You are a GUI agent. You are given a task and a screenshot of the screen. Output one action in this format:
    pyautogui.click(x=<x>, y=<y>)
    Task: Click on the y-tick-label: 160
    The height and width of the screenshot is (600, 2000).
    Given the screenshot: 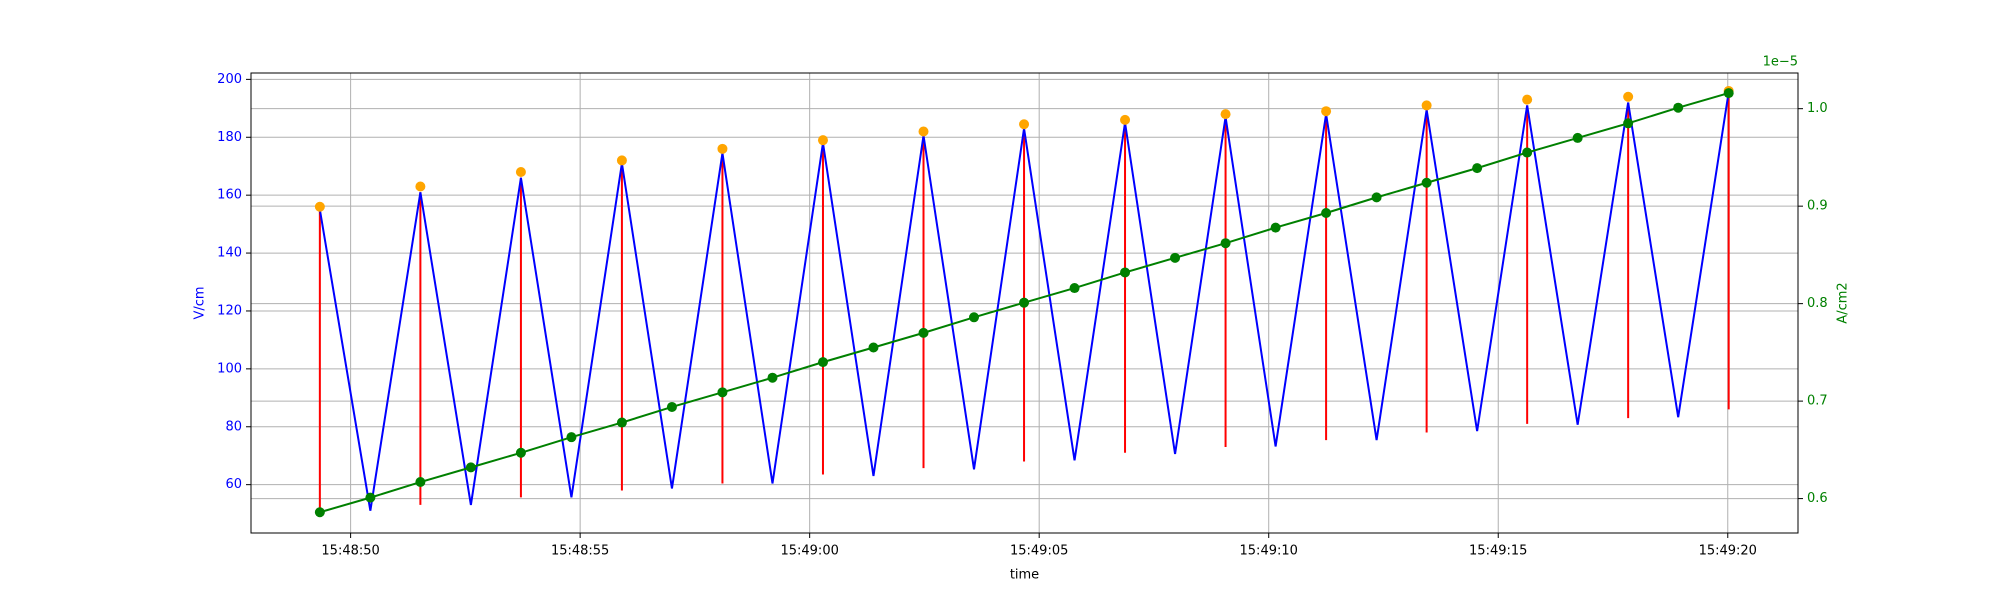 What is the action you would take?
    pyautogui.click(x=229, y=195)
    